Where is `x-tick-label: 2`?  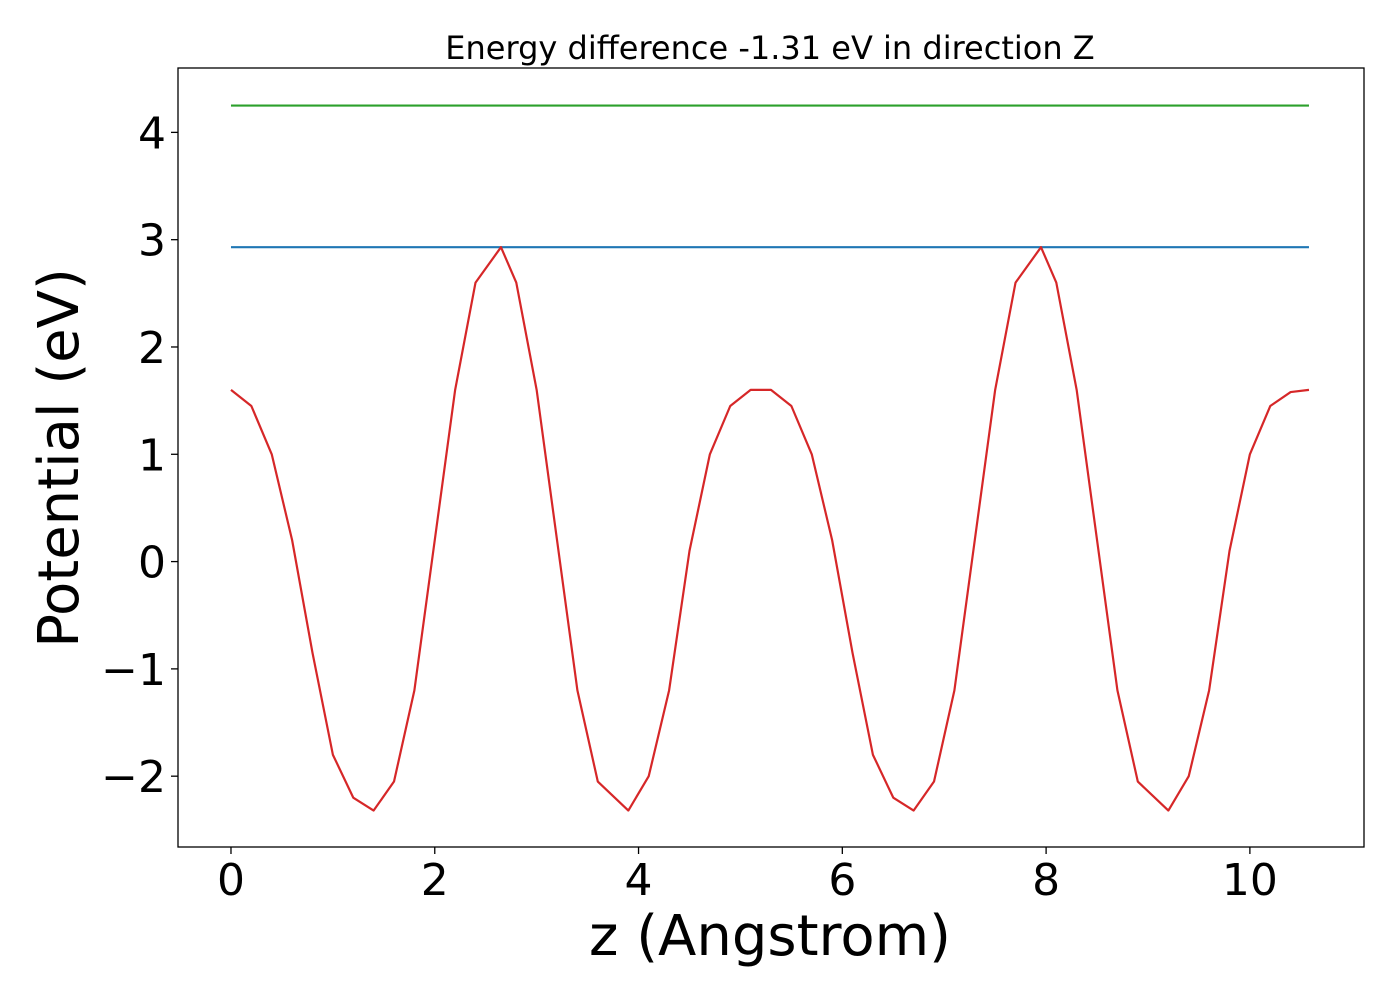
x-tick-label: 2 is located at coordinates (435, 880).